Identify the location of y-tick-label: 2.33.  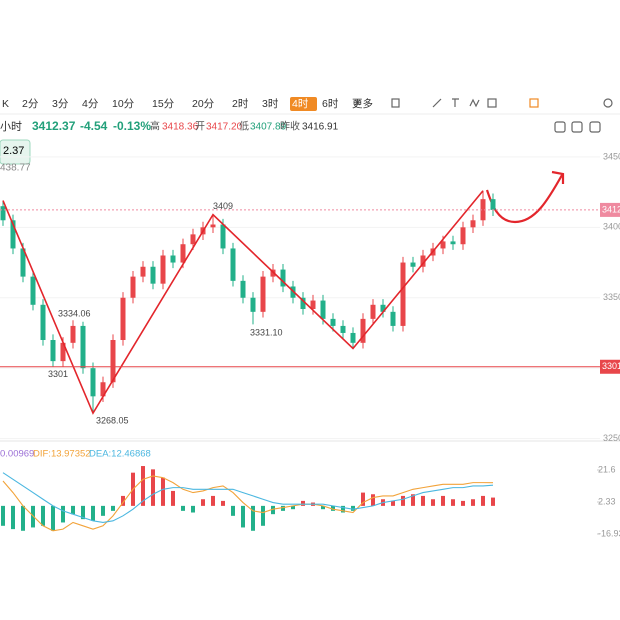
(607, 501).